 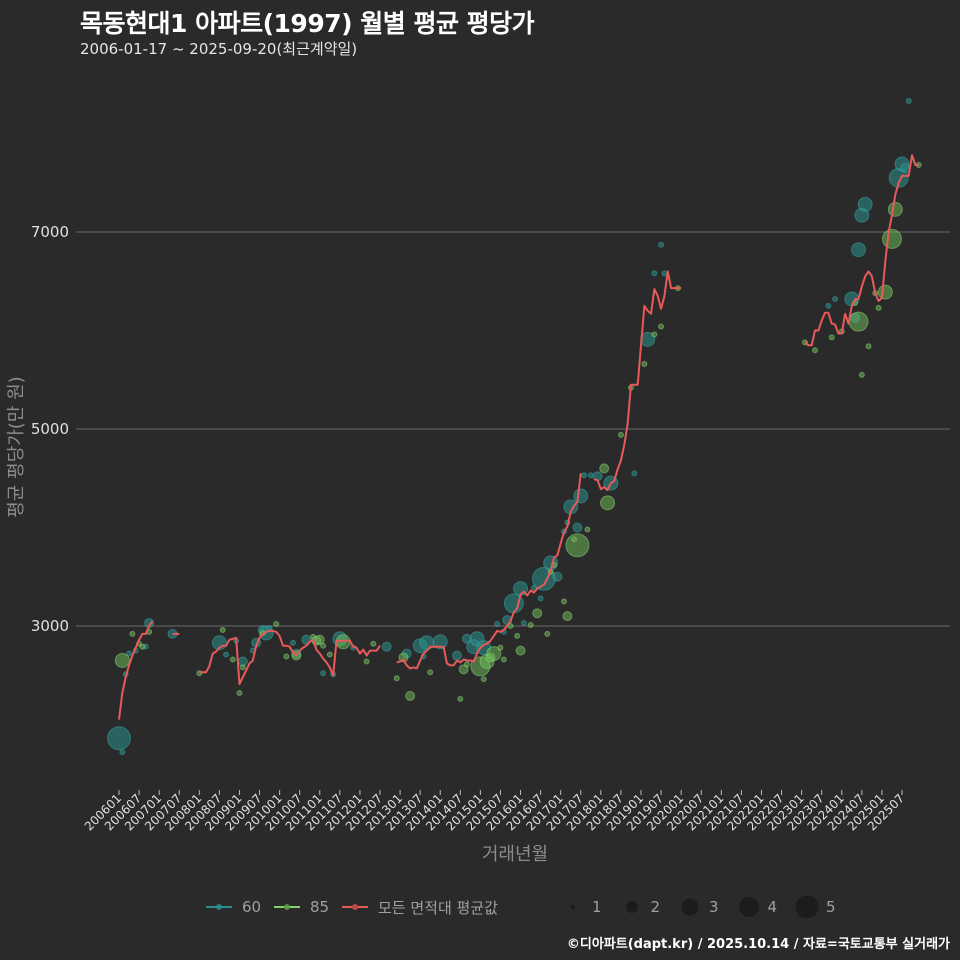 I want to click on size-legend-item: 4, so click(x=756, y=907).